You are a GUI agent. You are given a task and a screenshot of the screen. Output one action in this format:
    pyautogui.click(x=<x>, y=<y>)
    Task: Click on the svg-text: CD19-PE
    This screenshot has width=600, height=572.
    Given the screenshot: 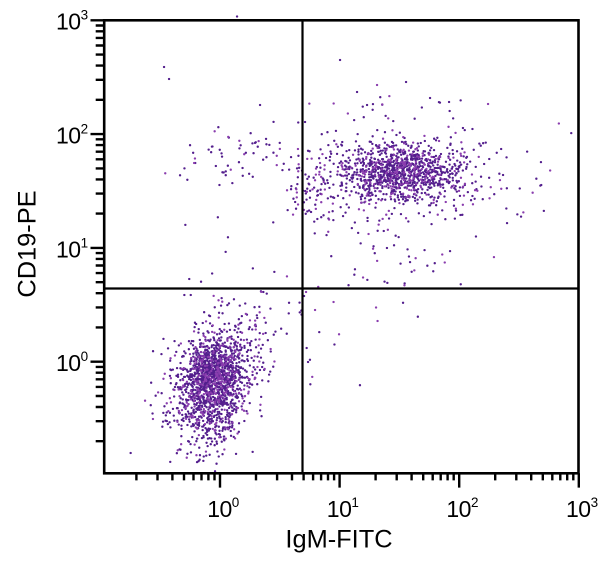 What is the action you would take?
    pyautogui.click(x=28, y=243)
    